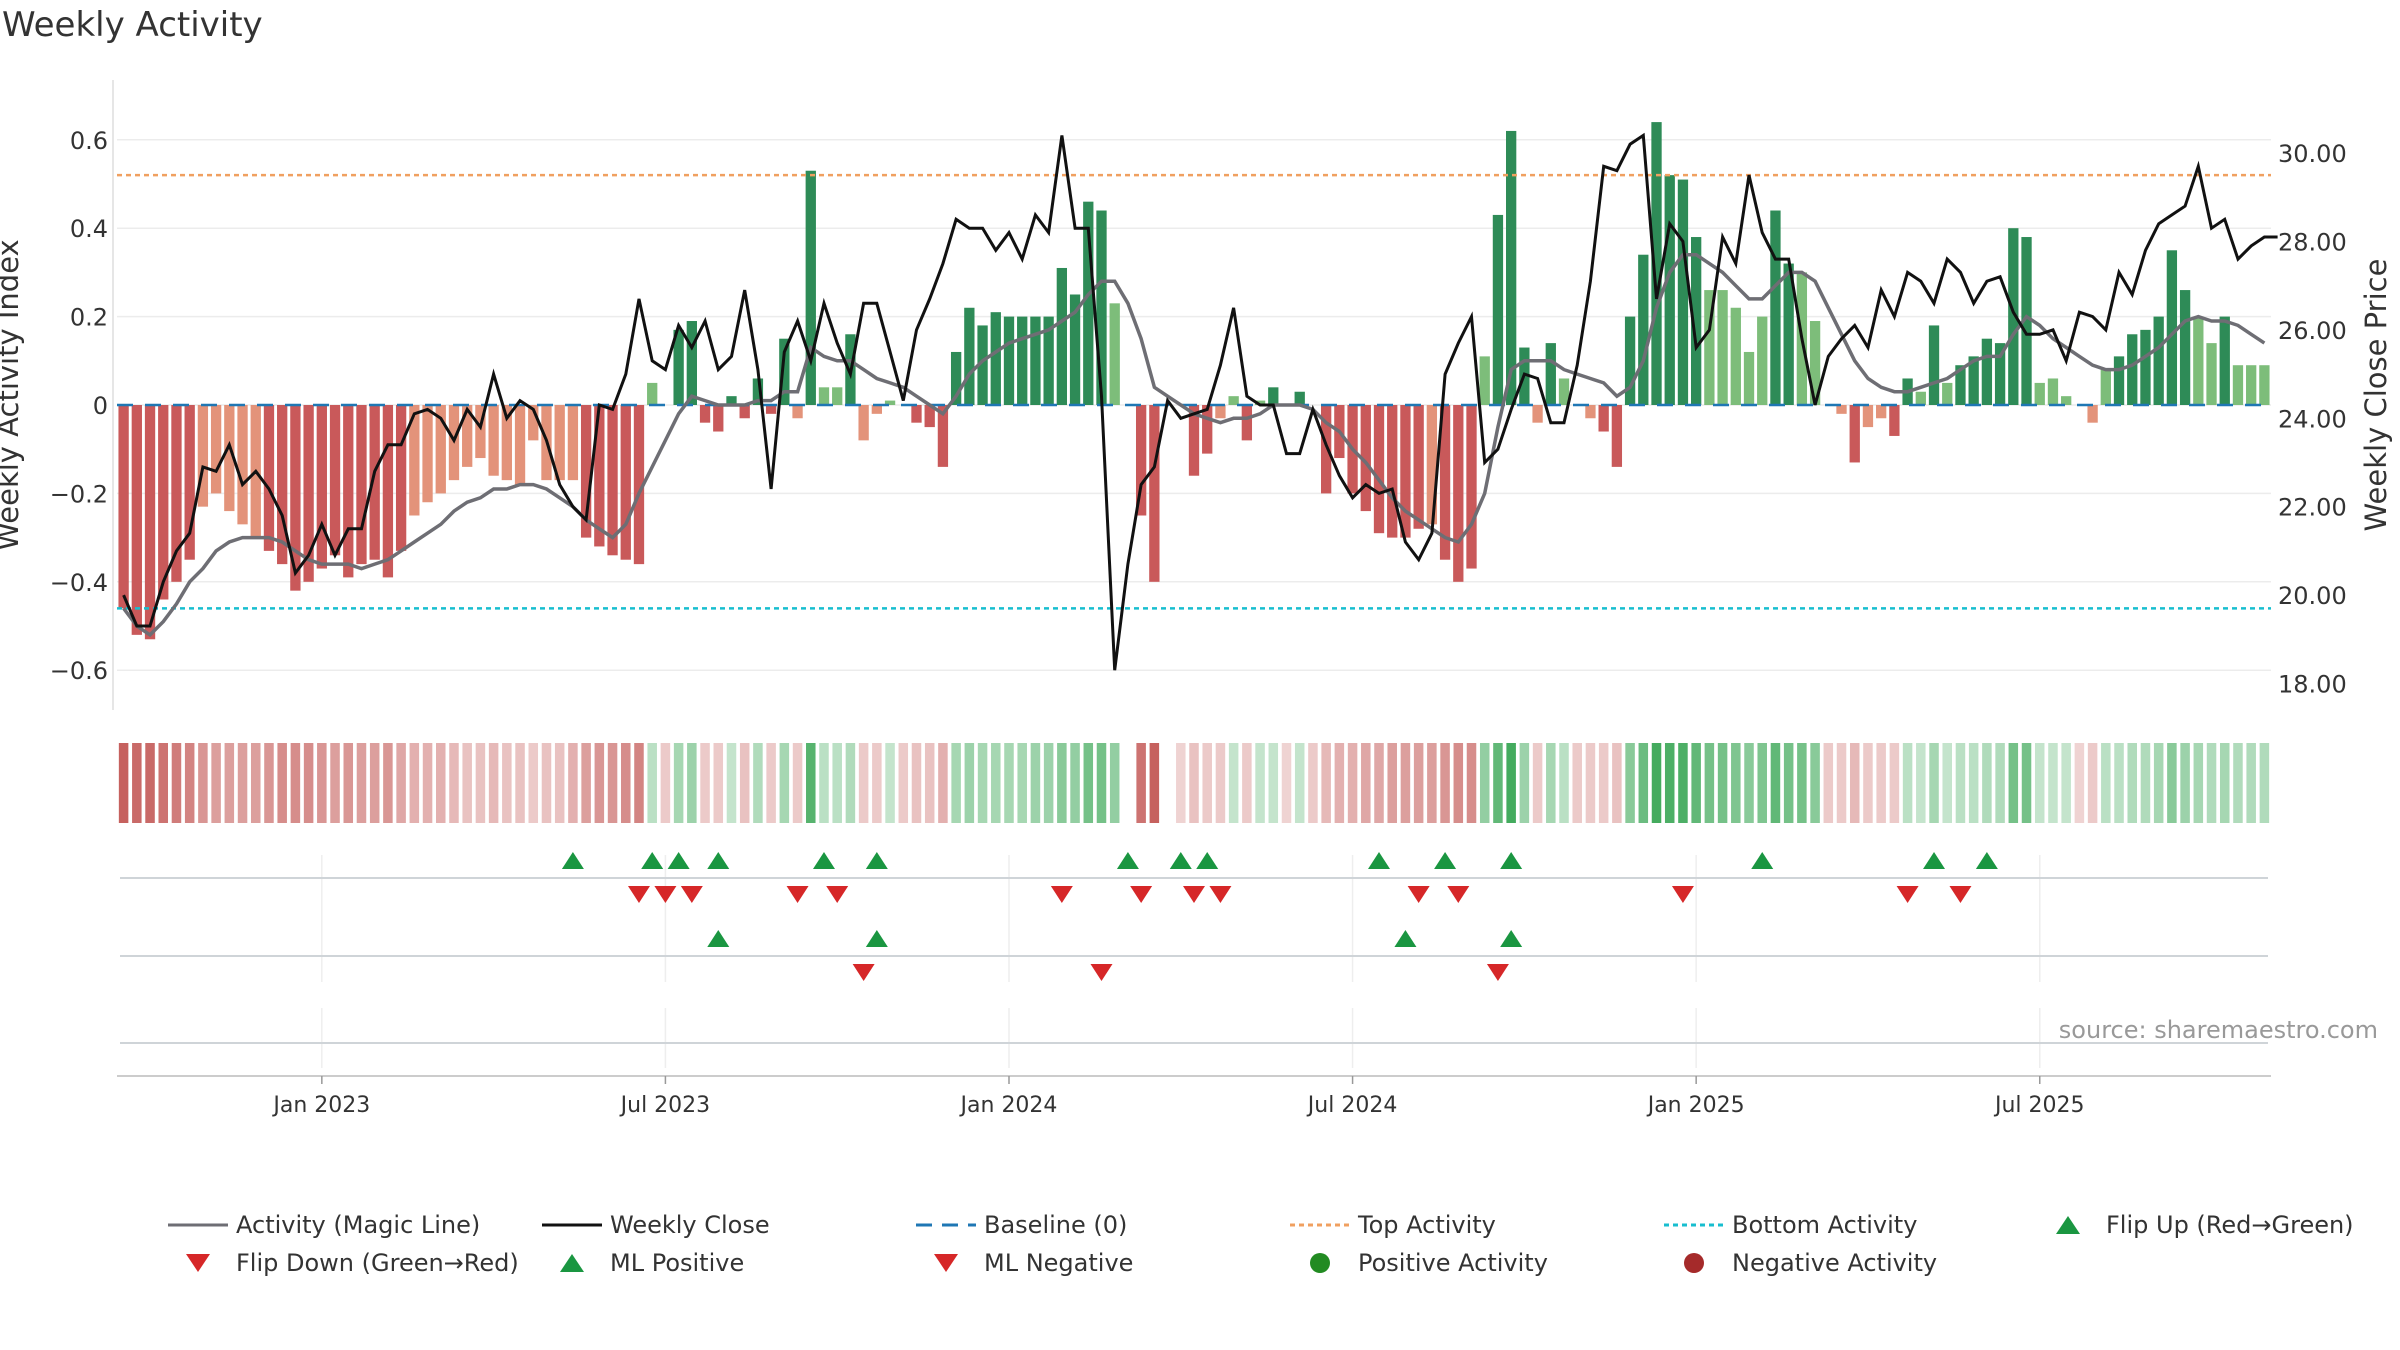 The height and width of the screenshot is (1350, 2400). Describe the element at coordinates (863, 972) in the screenshot. I see `ml-negative-marker` at that location.